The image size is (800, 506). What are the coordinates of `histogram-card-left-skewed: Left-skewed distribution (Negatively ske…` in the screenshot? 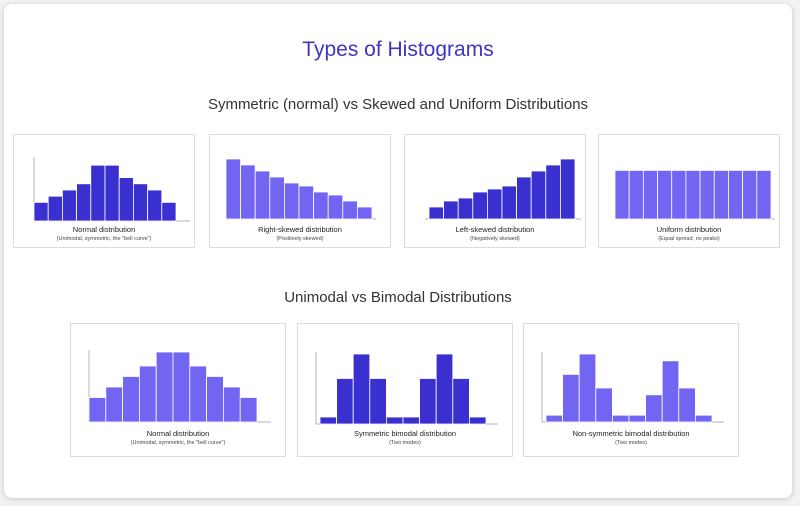 It's located at (495, 191).